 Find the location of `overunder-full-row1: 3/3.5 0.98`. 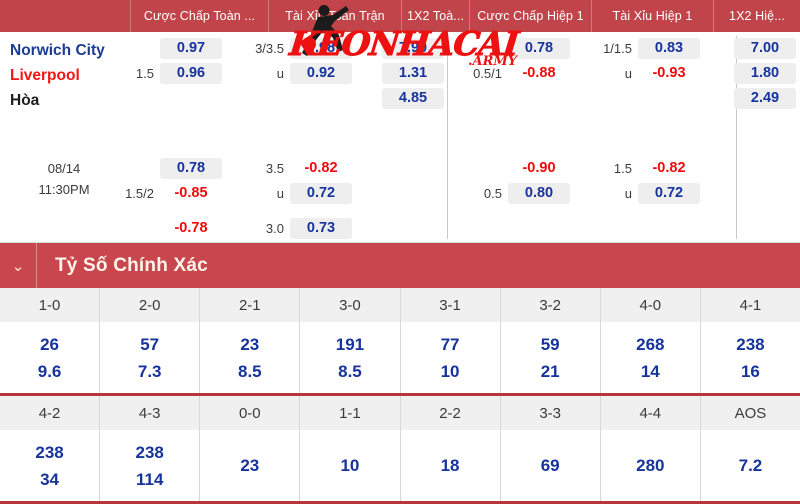

overunder-full-row1: 3/3.5 0.98 is located at coordinates (302, 48).